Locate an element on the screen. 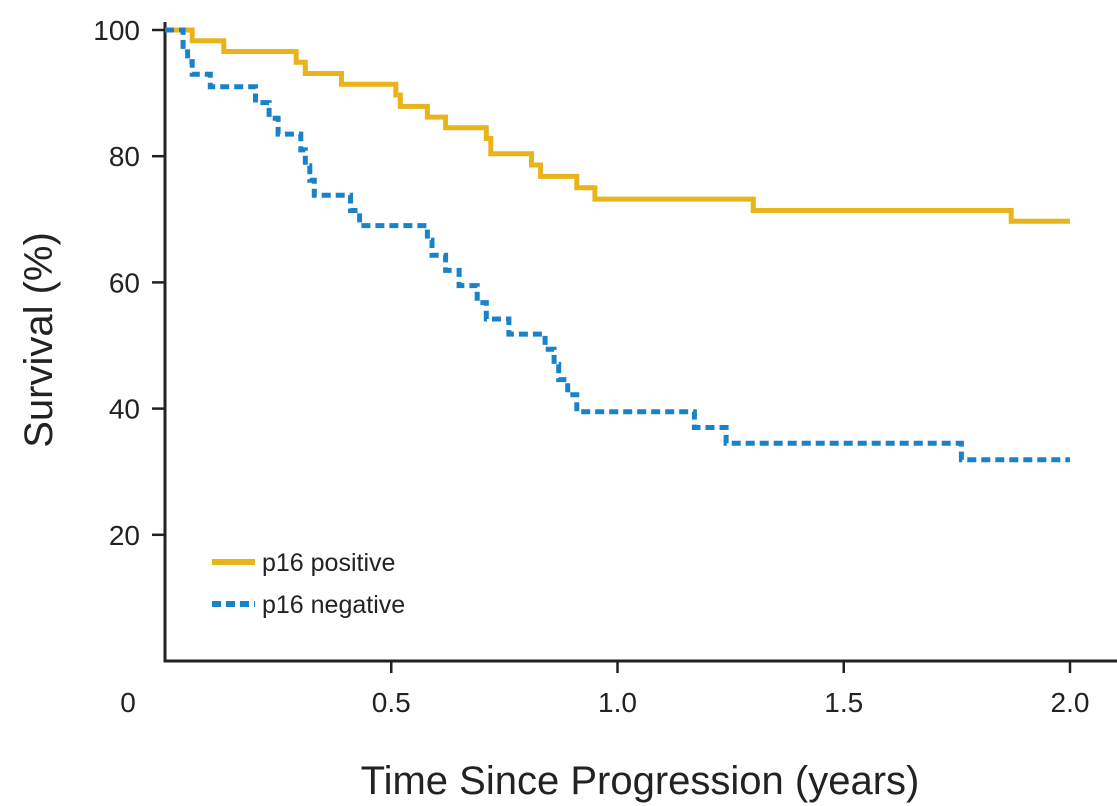 The height and width of the screenshot is (806, 1117). y-tick-label: 100 is located at coordinates (116, 30).